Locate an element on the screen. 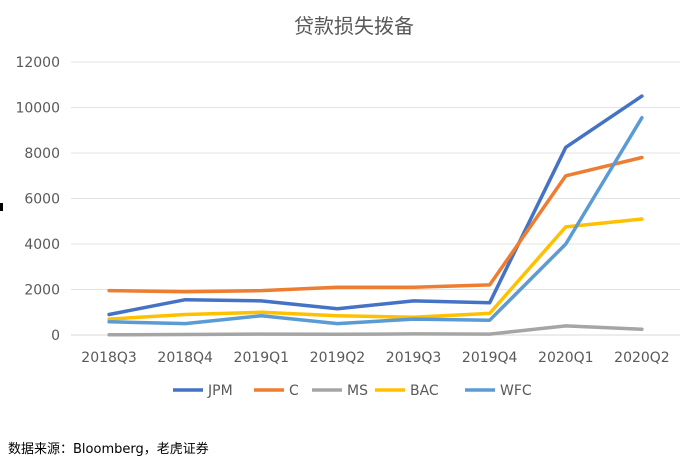 This screenshot has height=462, width=698. y-tick-label: 12000 is located at coordinates (37, 63).